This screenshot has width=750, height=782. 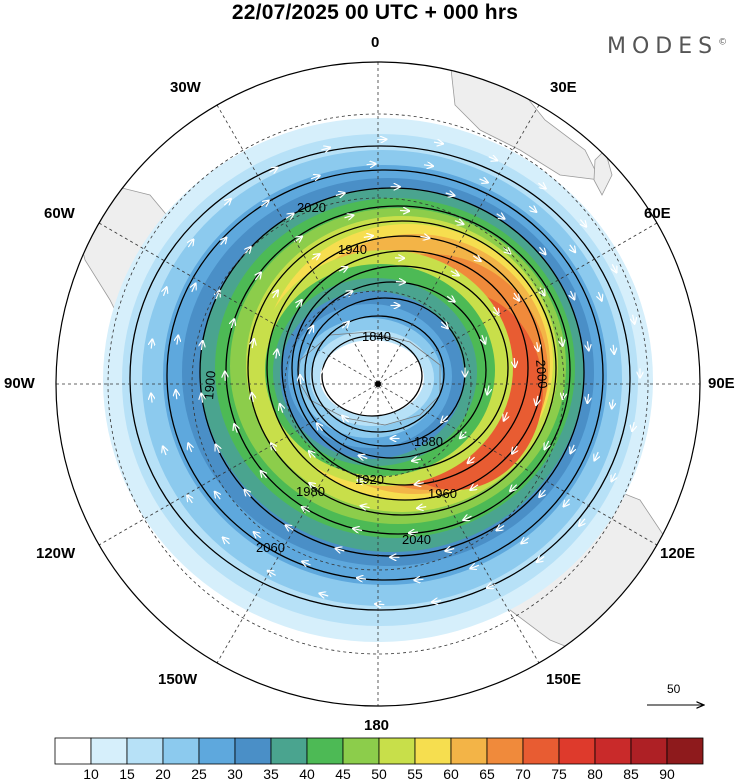 I want to click on contour-1960, so click(x=405, y=368).